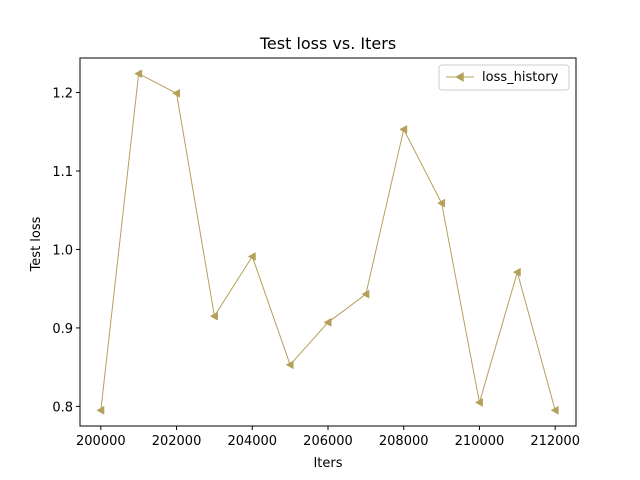 The height and width of the screenshot is (480, 640). I want to click on x-tick-label: 202000, so click(177, 441).